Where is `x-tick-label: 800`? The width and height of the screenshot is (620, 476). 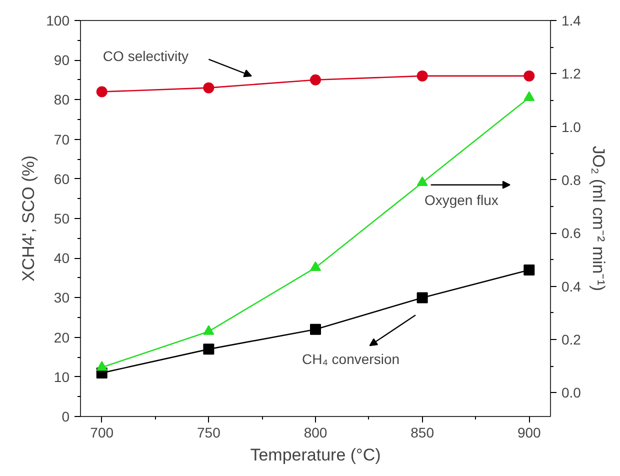
x-tick-label: 800 is located at coordinates (316, 432).